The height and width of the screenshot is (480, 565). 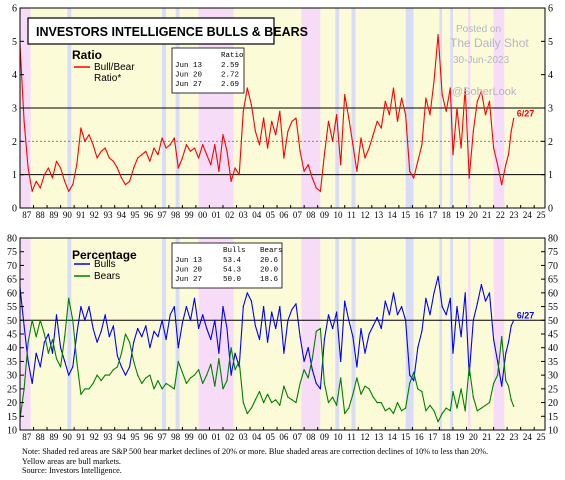 What do you see at coordinates (189, 76) in the screenshot?
I see `ratio-table-cell: Jun 20` at bounding box center [189, 76].